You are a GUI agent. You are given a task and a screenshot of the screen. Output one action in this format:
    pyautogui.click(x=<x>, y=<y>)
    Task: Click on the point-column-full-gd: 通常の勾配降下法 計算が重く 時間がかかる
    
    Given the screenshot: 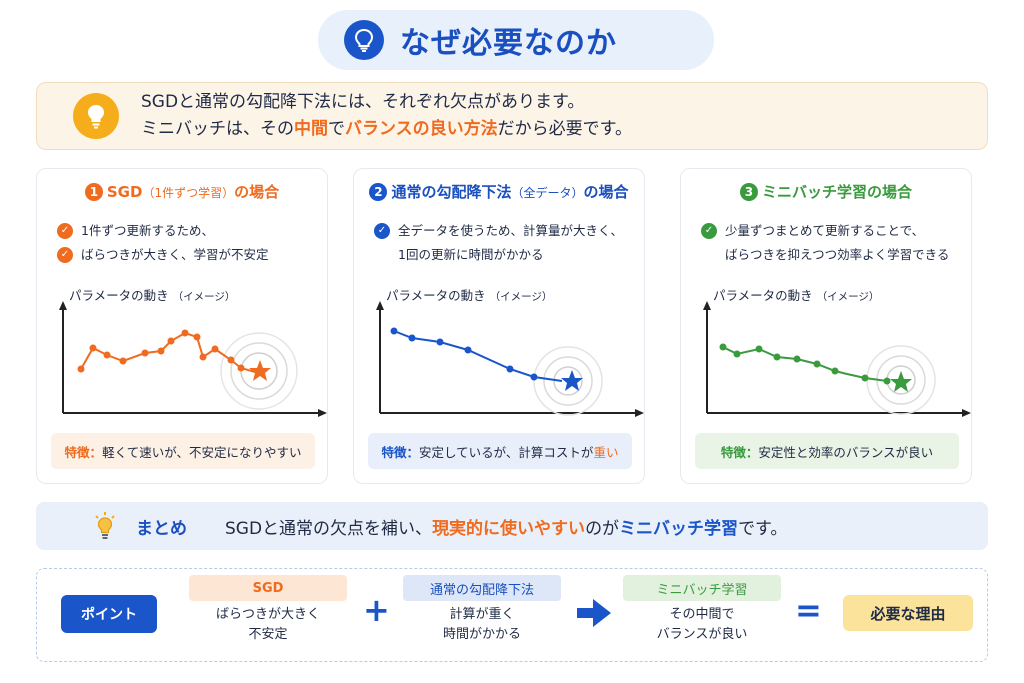 What is the action you would take?
    pyautogui.click(x=482, y=610)
    